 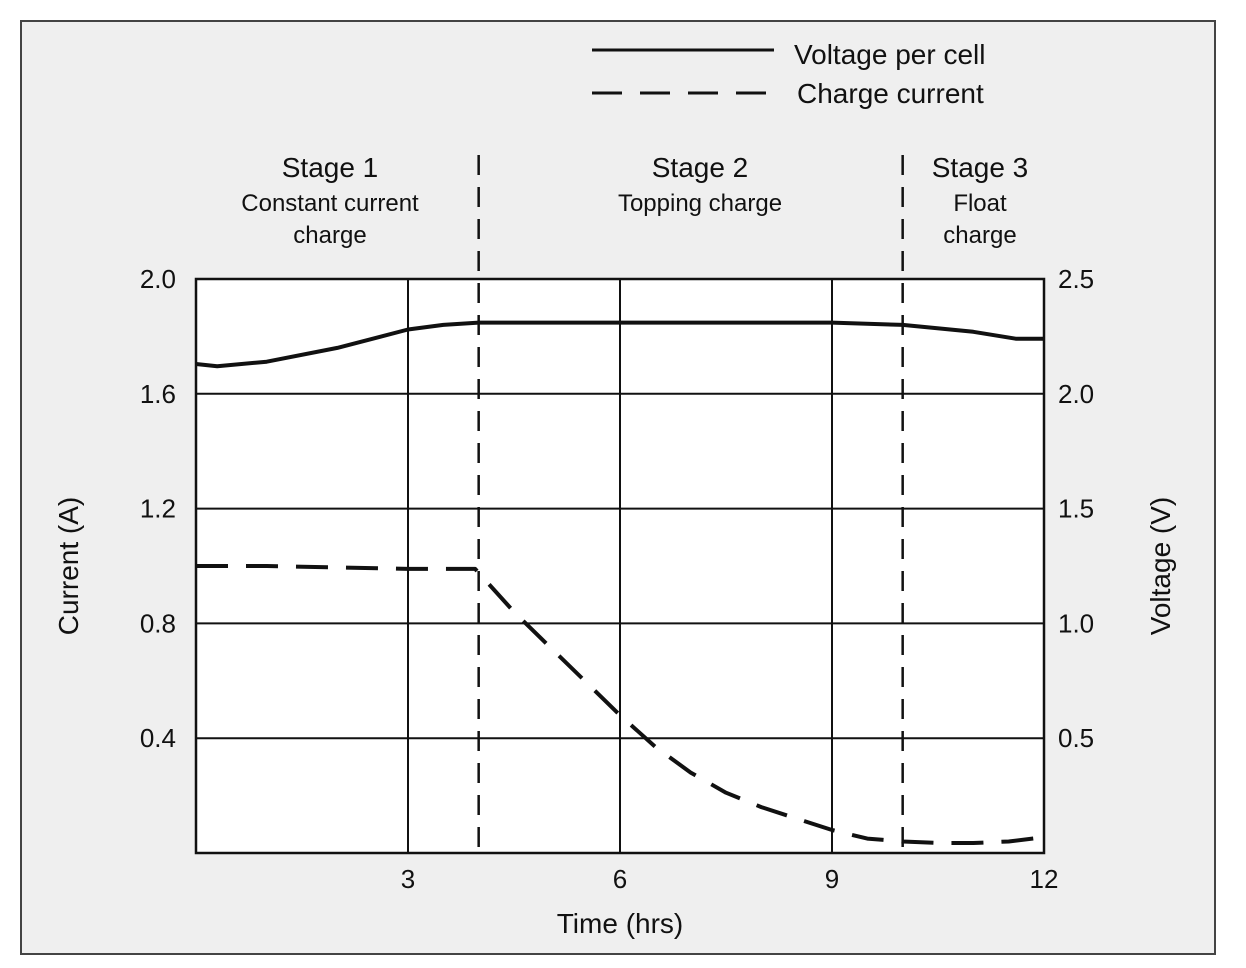 I want to click on y-left-tick-label: 0.8, so click(x=158, y=623).